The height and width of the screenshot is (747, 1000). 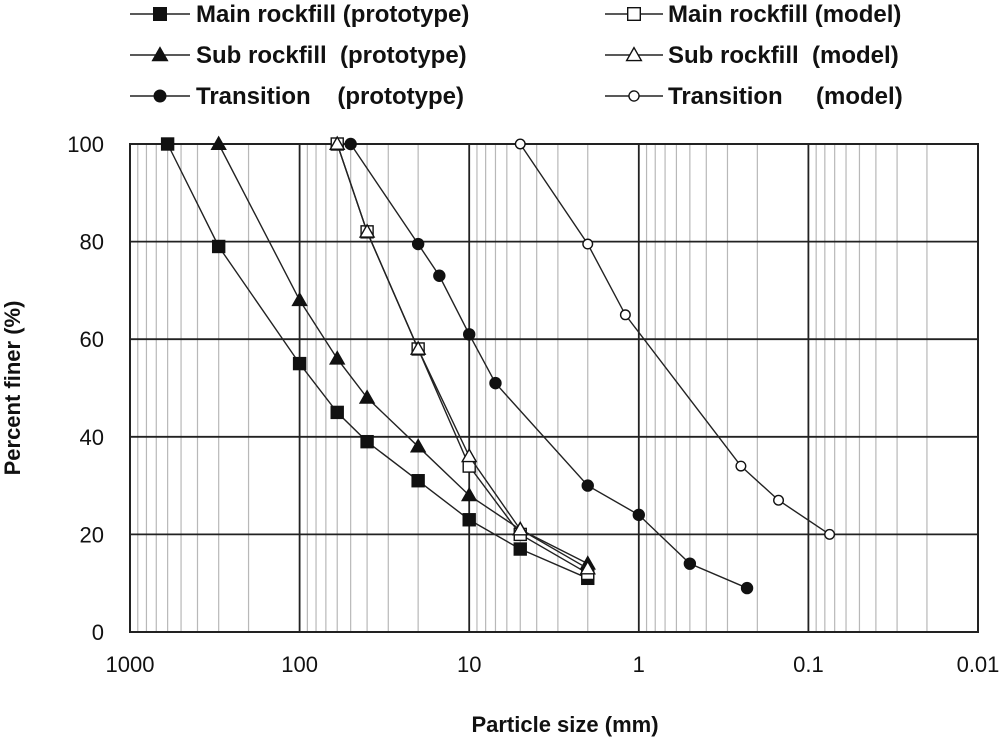 I want to click on legend-entry: Sub rockfill (prototype), so click(x=298, y=55).